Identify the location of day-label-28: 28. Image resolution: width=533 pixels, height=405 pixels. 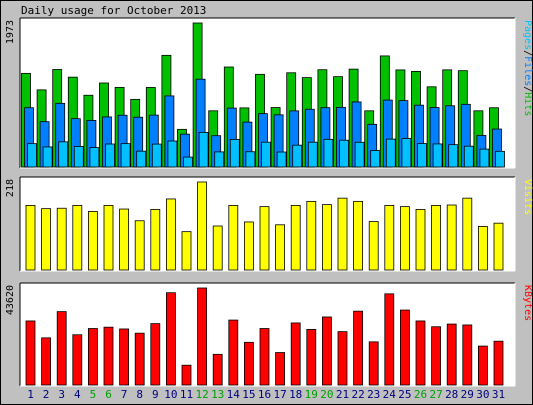
(451, 394).